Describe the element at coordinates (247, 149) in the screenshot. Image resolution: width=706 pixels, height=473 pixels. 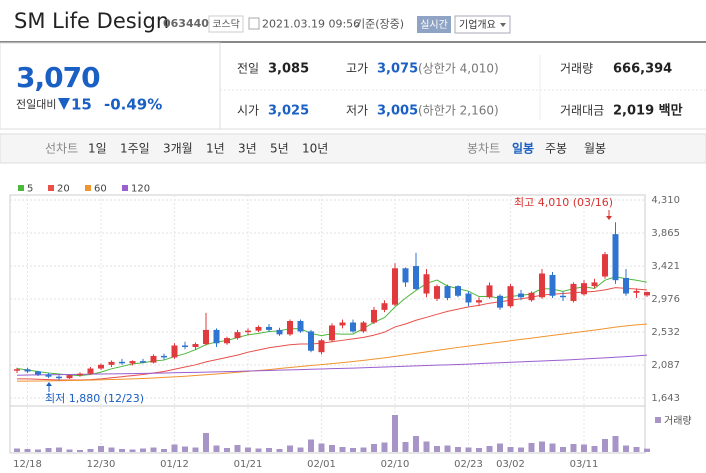
I see `tab: 3년` at that location.